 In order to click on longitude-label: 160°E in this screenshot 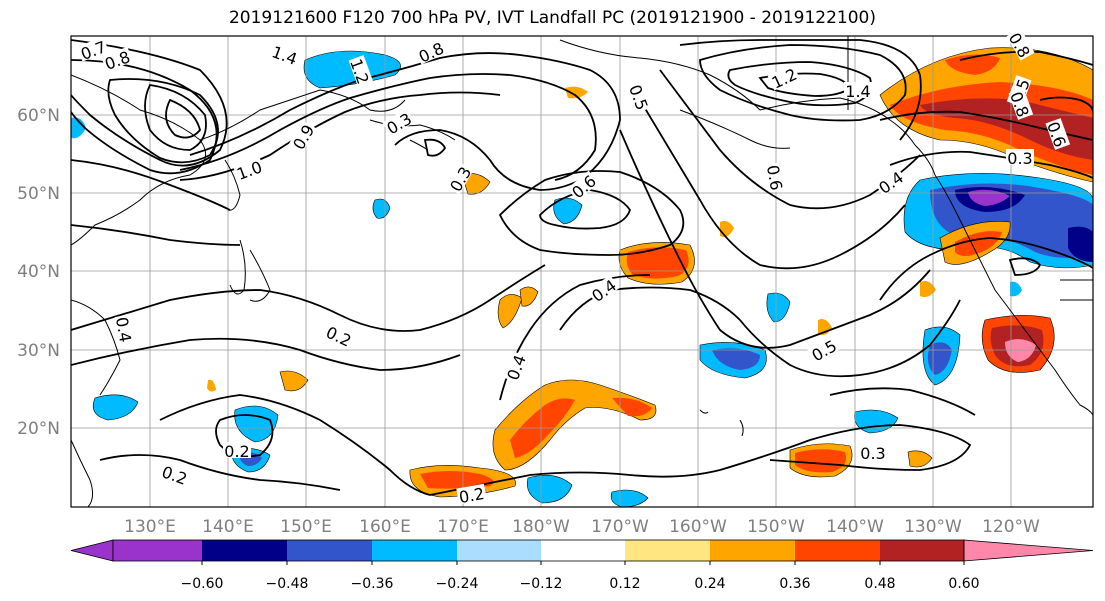, I will do `click(385, 527)`.